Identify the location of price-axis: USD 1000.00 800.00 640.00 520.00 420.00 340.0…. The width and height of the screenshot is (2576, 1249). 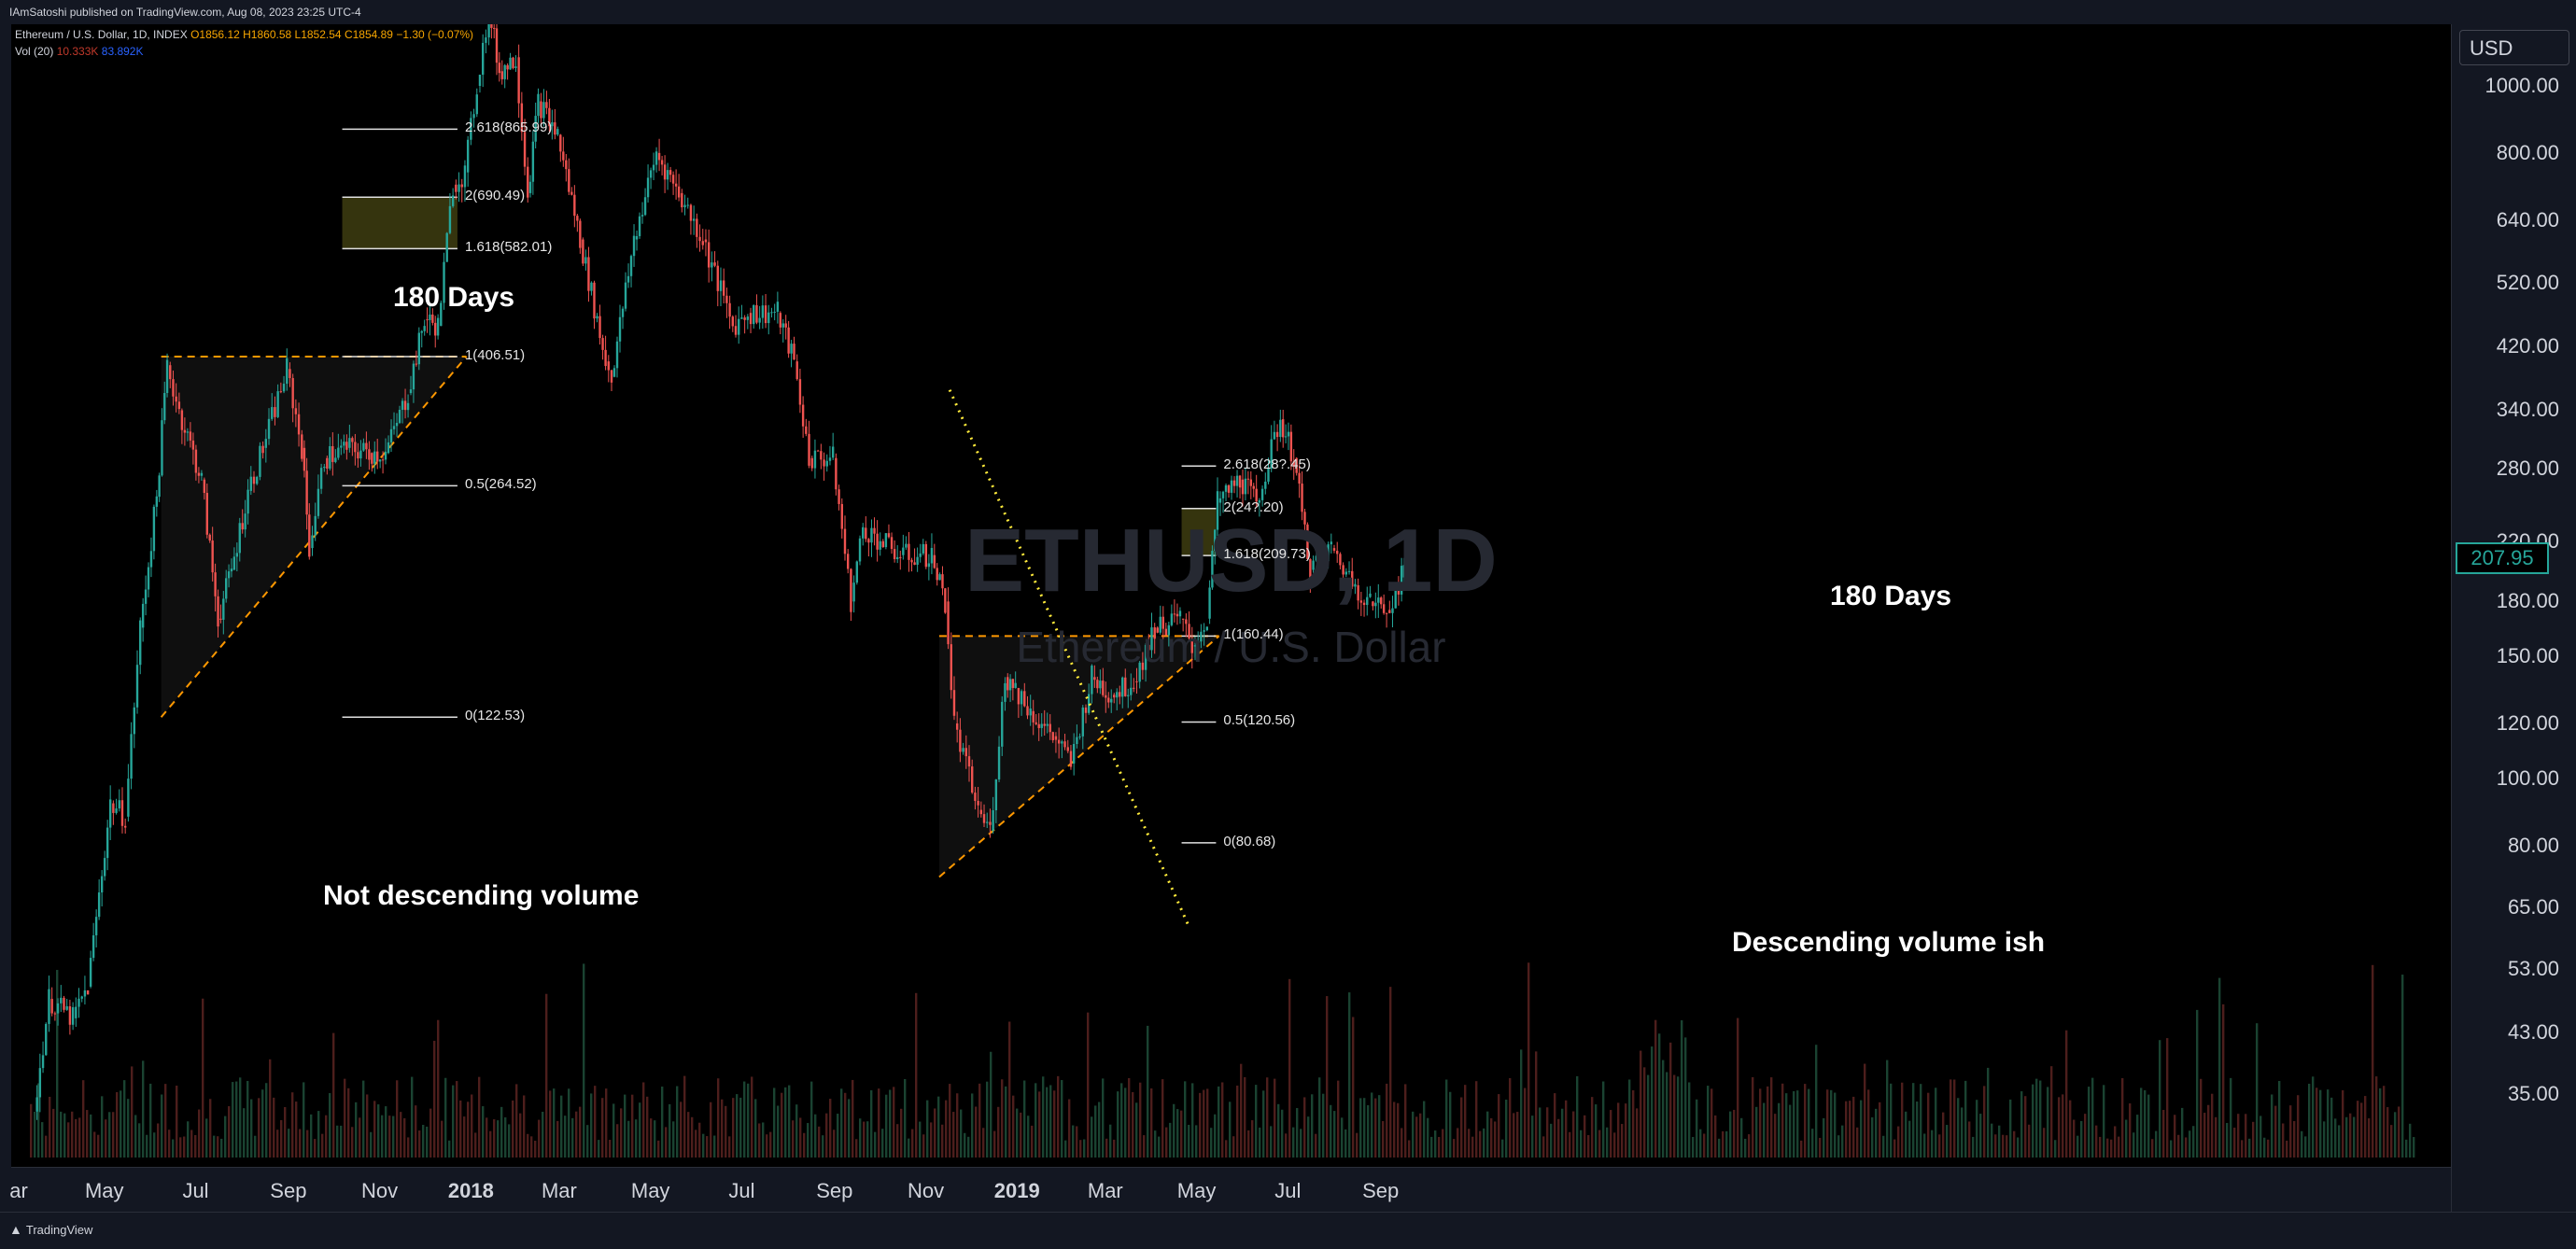
(2513, 618).